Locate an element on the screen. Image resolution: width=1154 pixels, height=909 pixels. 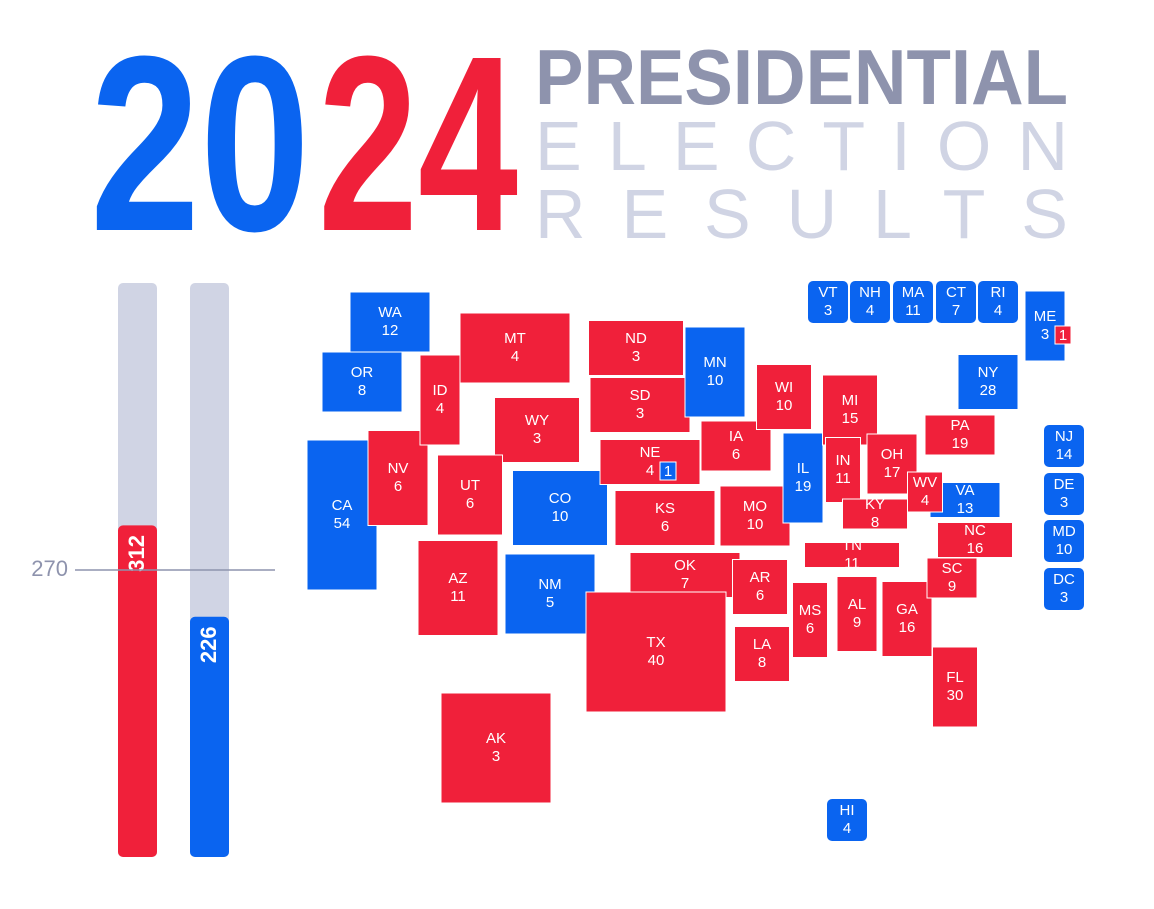
state-abbr: AK is located at coordinates (496, 738).